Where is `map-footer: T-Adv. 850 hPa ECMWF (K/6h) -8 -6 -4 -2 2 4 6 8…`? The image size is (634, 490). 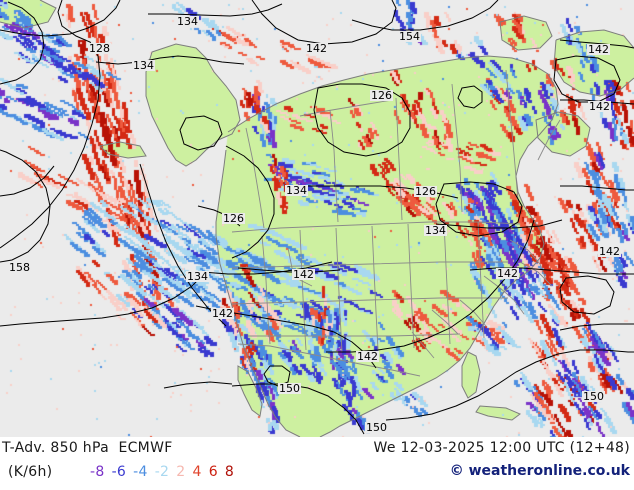 map-footer: T-Adv. 850 hPa ECMWF (K/6h) -8 -6 -4 -2 2 4 6 8… is located at coordinates (317, 463).